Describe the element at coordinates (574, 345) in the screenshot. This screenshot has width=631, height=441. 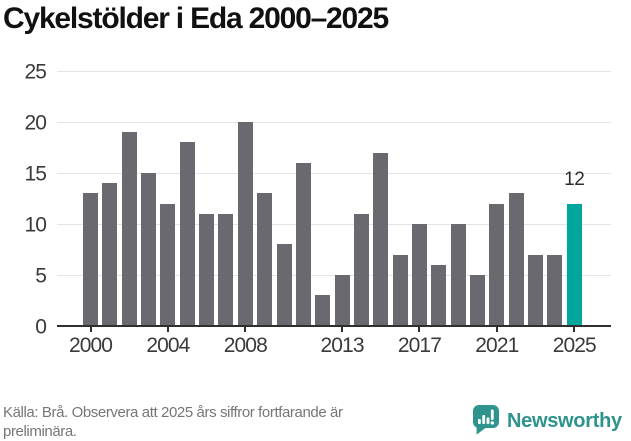
I see `x-axis-label: 2025` at that location.